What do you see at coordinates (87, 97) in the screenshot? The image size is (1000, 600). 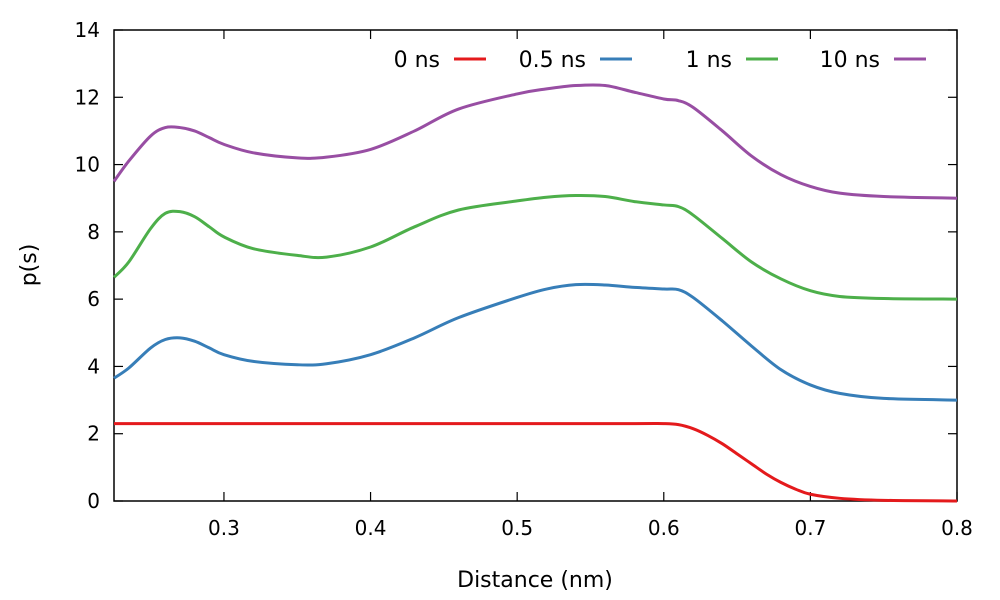 I see `y-tick-label: 12` at bounding box center [87, 97].